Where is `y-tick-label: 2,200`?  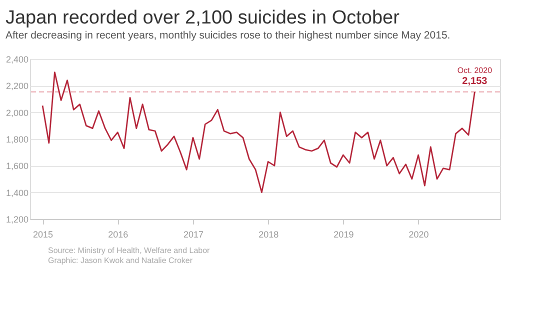
y-tick-label: 2,200 is located at coordinates (17, 86).